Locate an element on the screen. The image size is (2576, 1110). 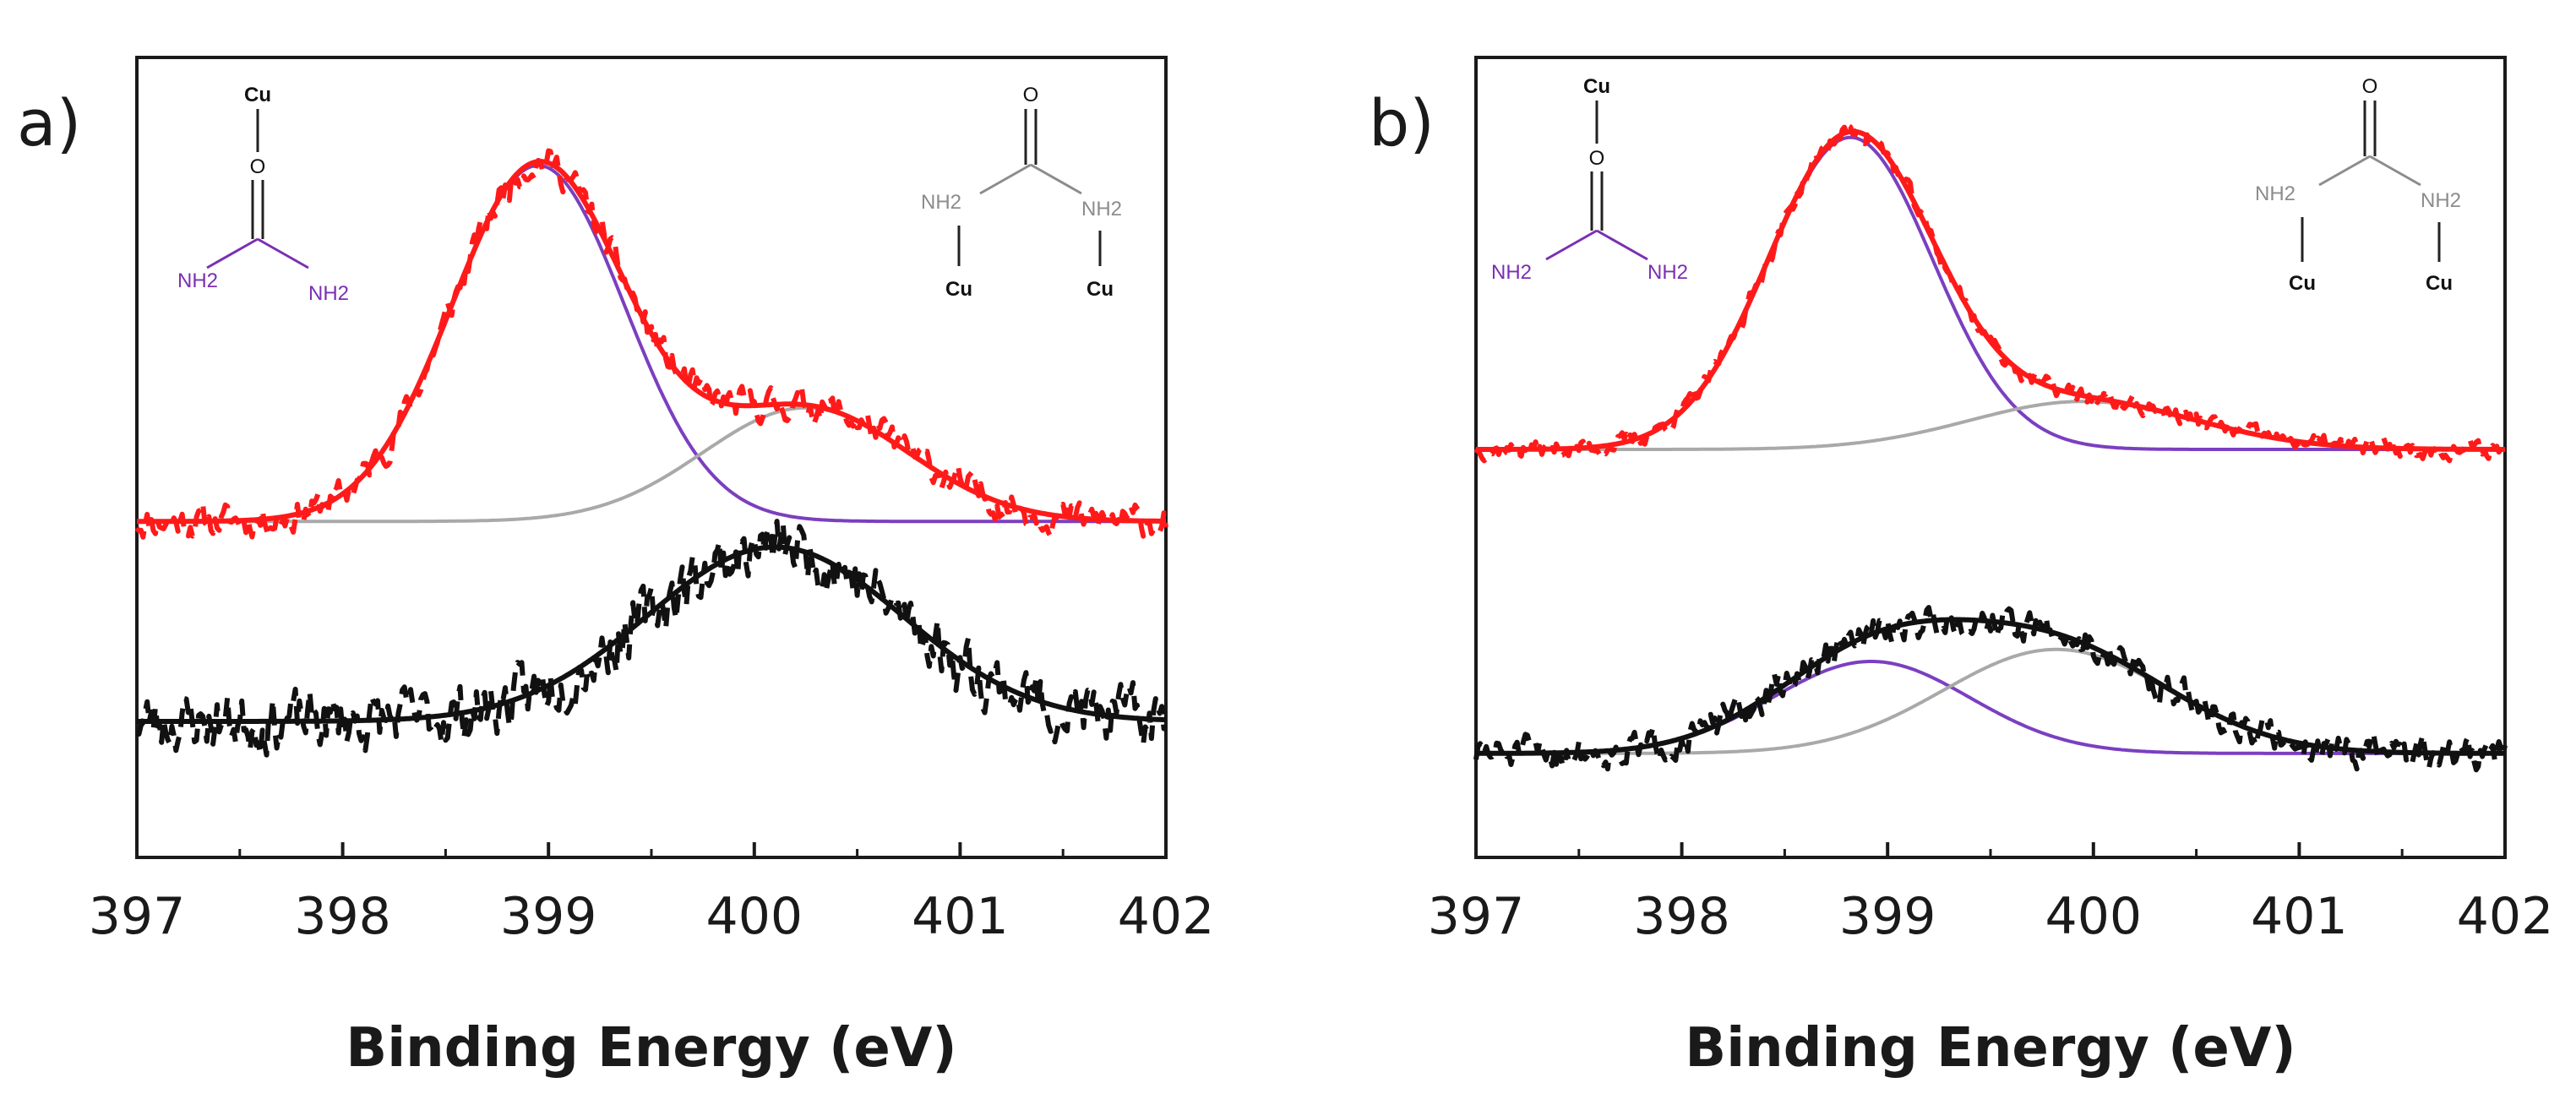
mol-b1-nh2-left: NH2 is located at coordinates (1511, 272).